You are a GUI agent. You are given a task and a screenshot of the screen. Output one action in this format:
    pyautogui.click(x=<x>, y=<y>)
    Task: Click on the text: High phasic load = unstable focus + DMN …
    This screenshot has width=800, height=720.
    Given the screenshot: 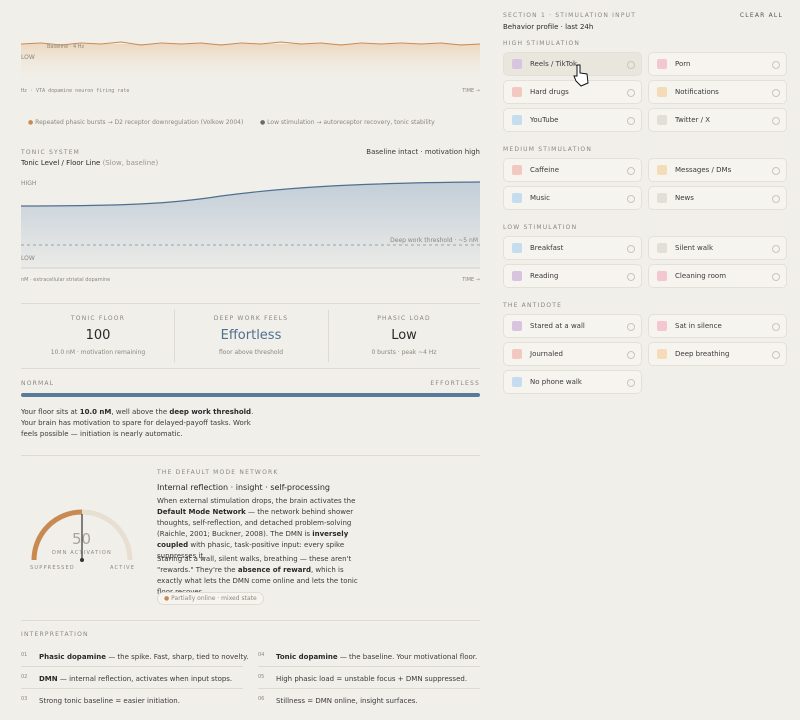 What is the action you would take?
    pyautogui.click(x=372, y=679)
    